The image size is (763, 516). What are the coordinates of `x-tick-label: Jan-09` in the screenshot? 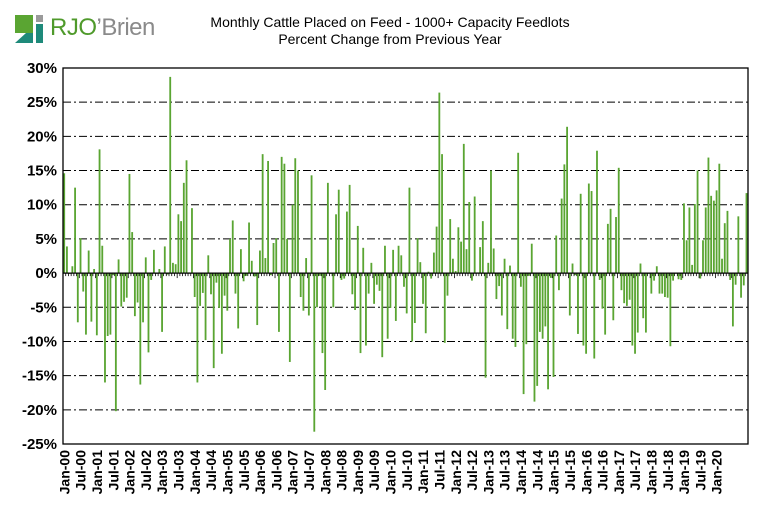 It's located at (358, 472).